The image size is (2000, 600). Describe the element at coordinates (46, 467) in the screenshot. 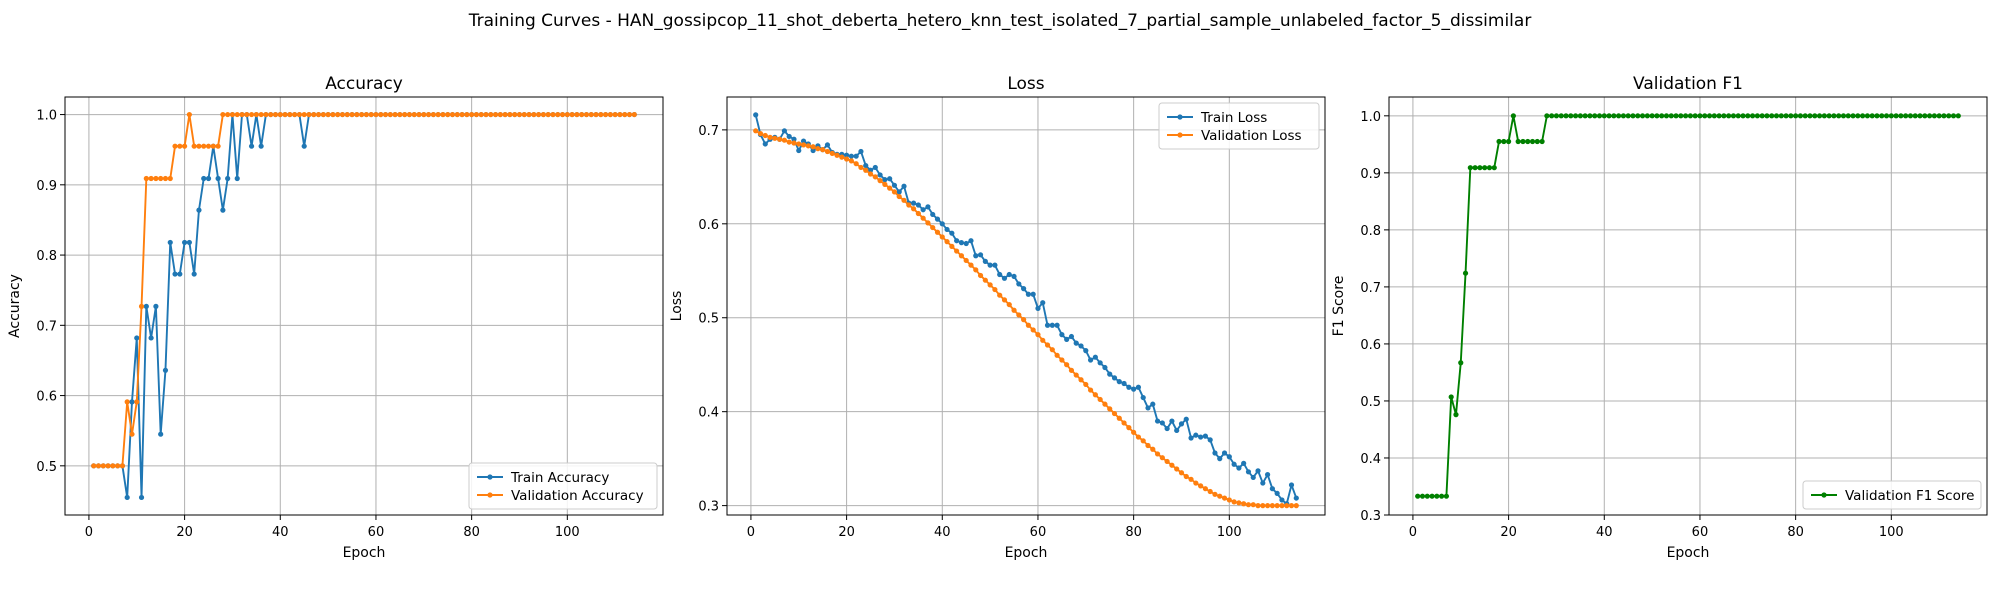

I see `y-tick-label: 0.5` at that location.